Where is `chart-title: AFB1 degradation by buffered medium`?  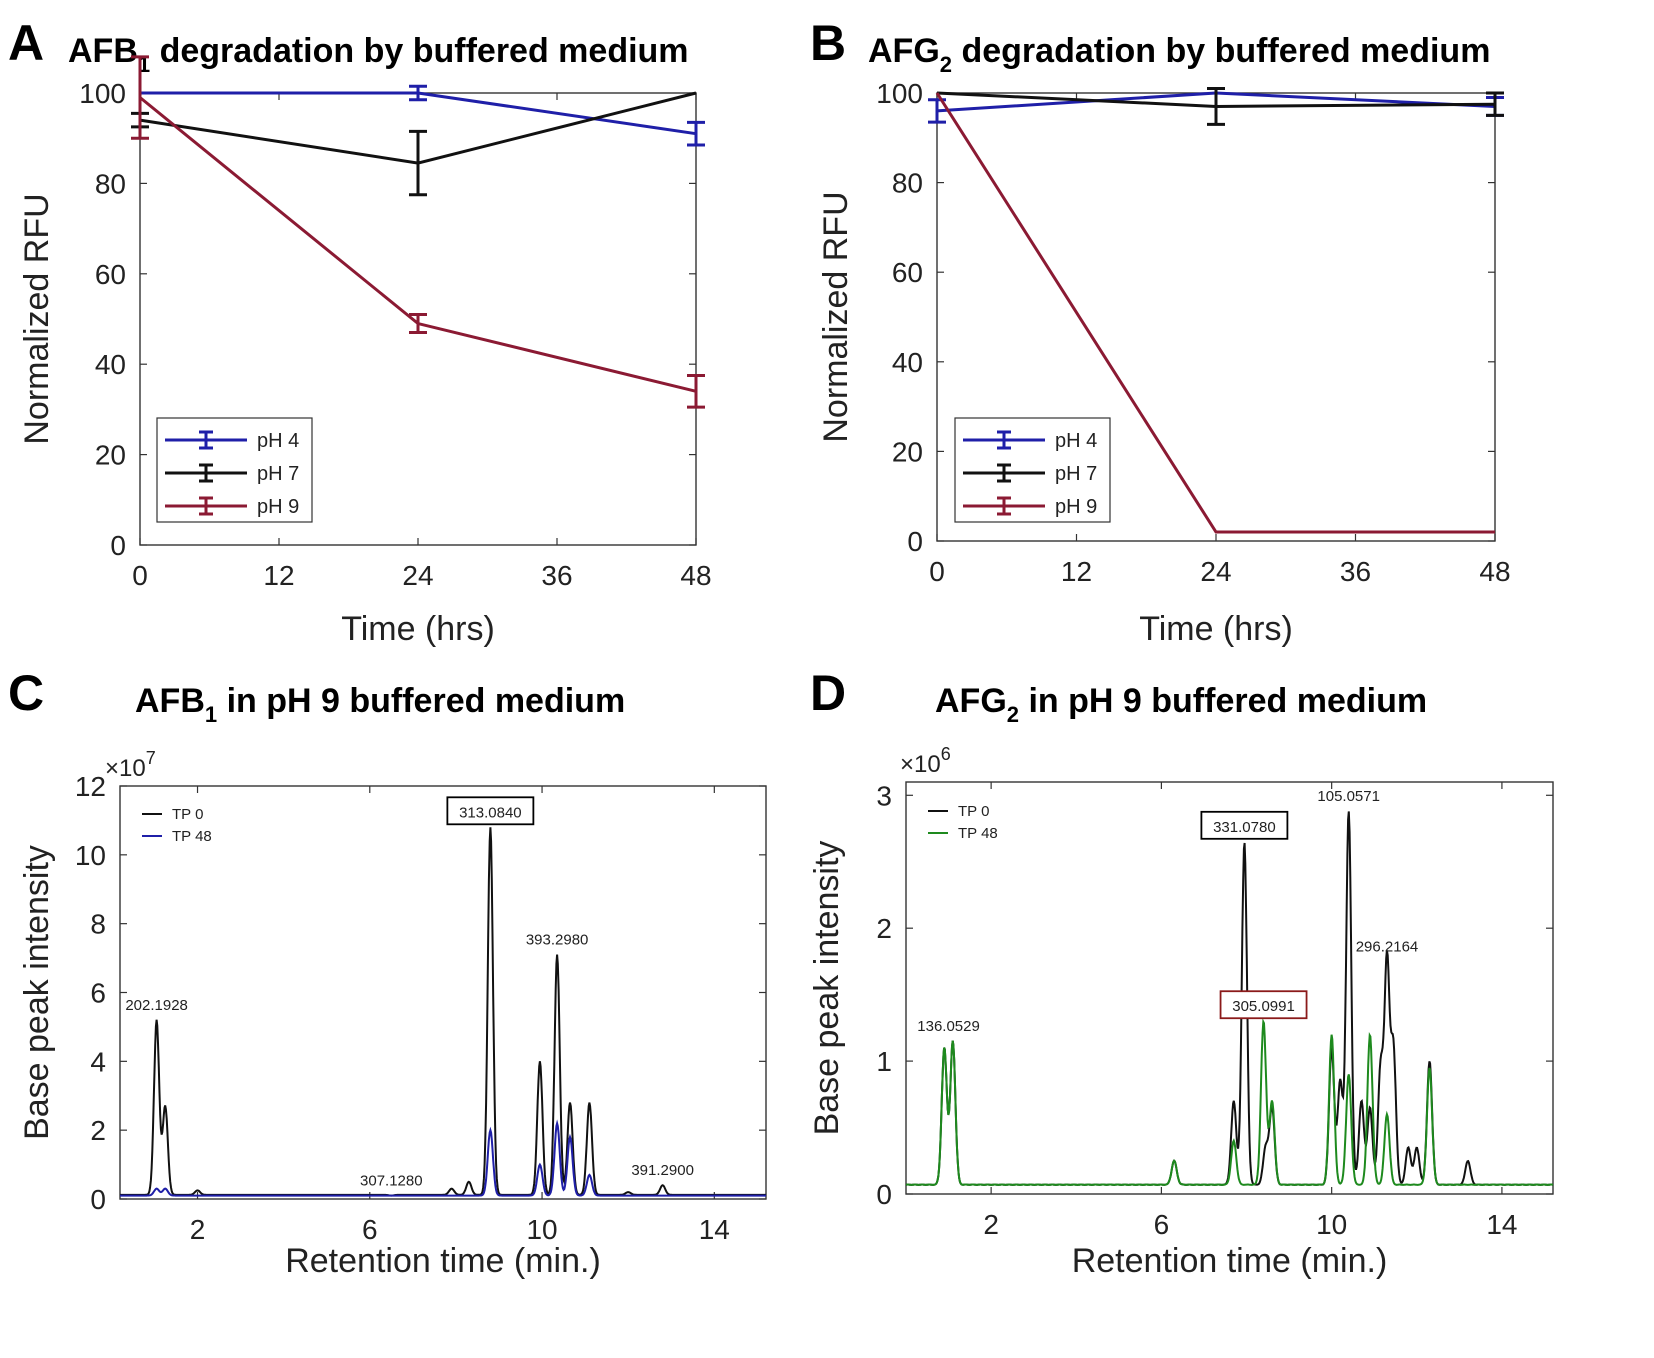
chart-title: AFB1 degradation by buffered medium is located at coordinates (378, 54).